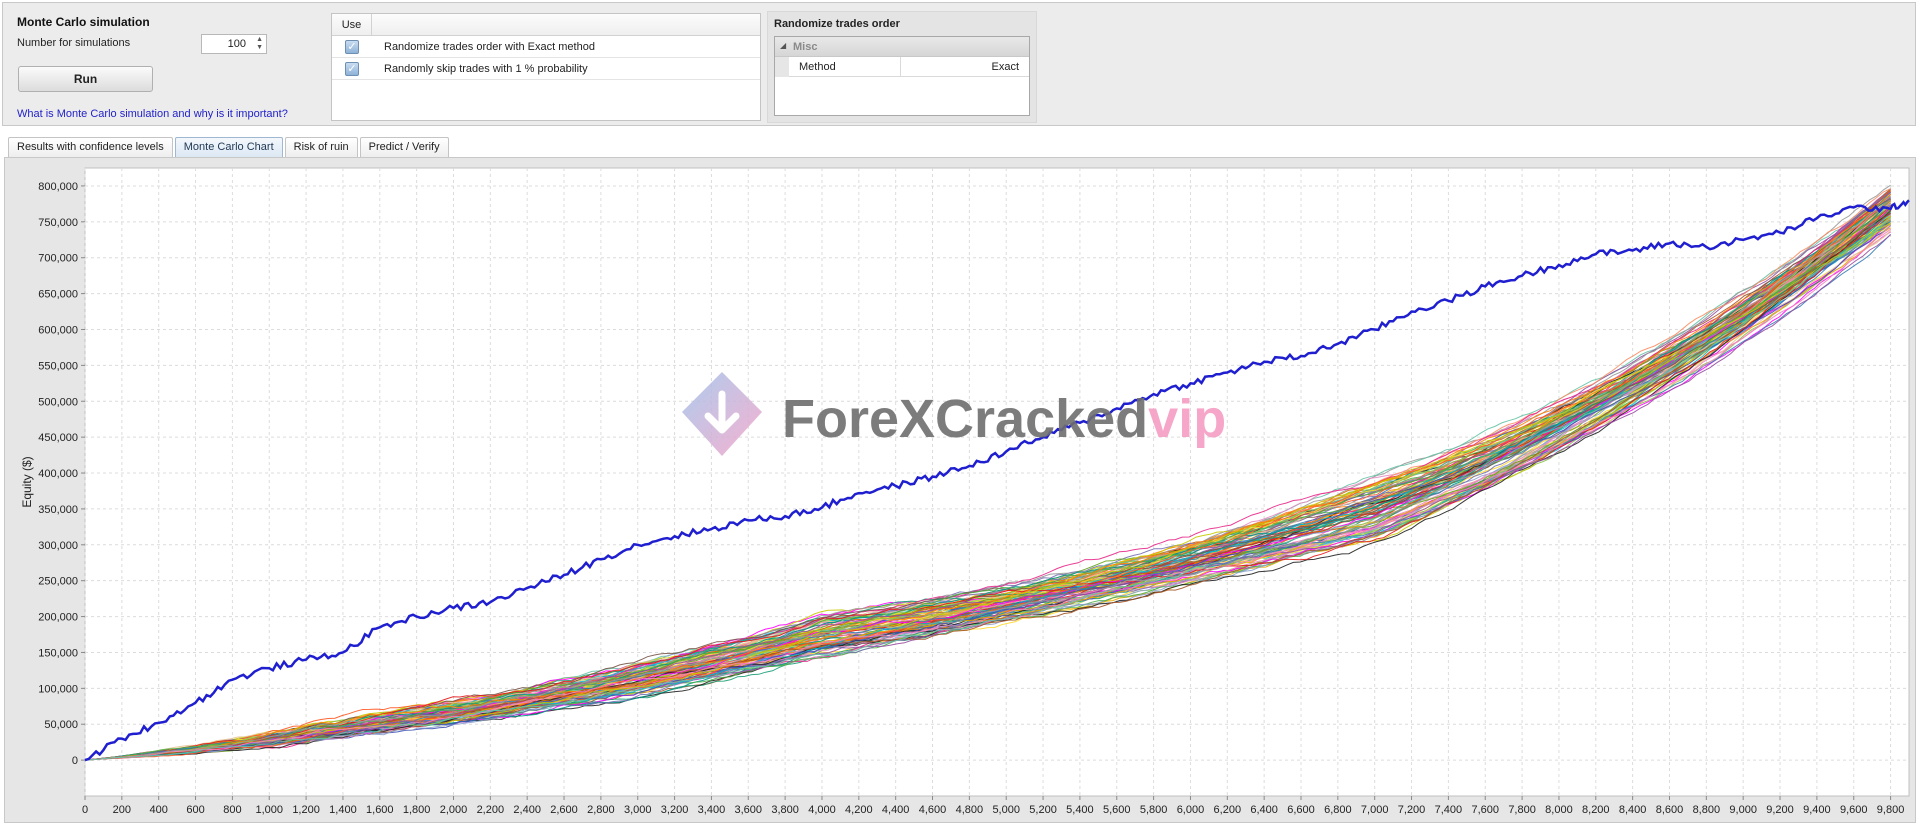  Describe the element at coordinates (83, 22) in the screenshot. I see `panel-title: Monte Carlo simulation` at that location.